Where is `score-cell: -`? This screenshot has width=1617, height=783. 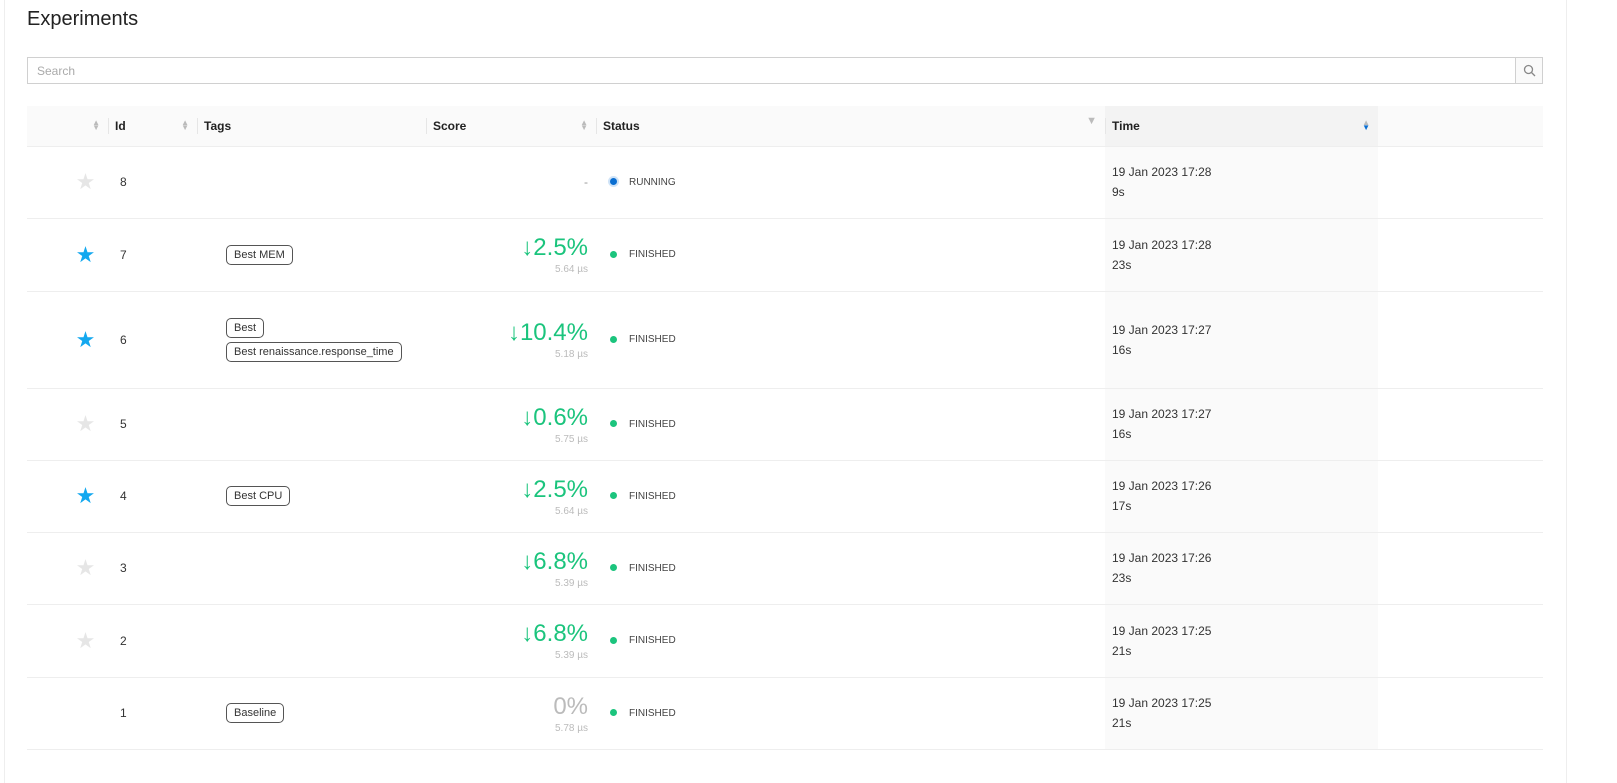 score-cell: - is located at coordinates (511, 182).